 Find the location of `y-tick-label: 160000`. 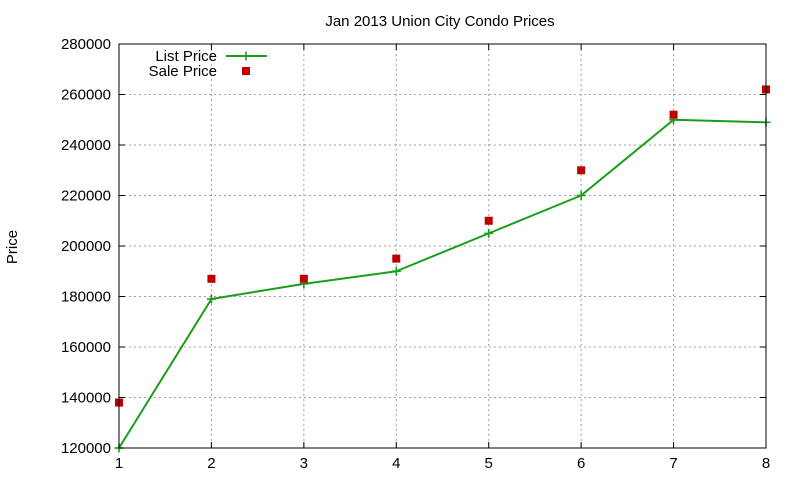

y-tick-label: 160000 is located at coordinates (86, 347).